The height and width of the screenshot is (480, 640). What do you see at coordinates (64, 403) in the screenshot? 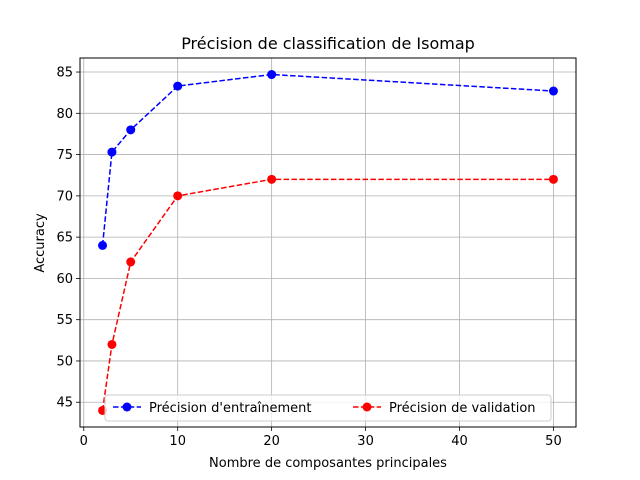
I see `y-tick-label: 45` at bounding box center [64, 403].